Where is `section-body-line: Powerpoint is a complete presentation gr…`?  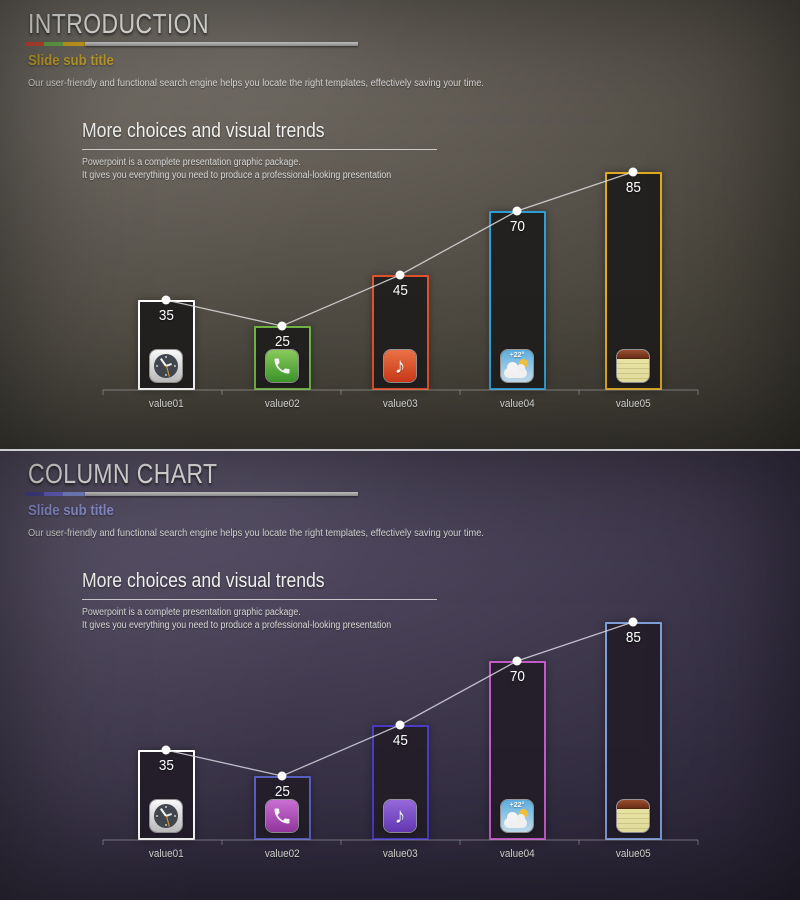
section-body-line: Powerpoint is a complete presentation gr… is located at coordinates (206, 162).